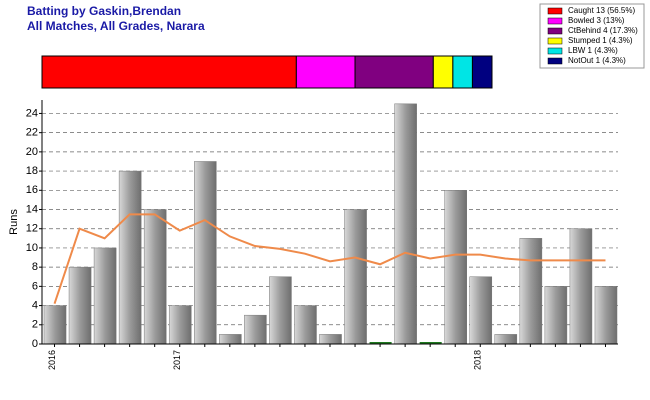  I want to click on y-tick-label: 22, so click(32, 133).